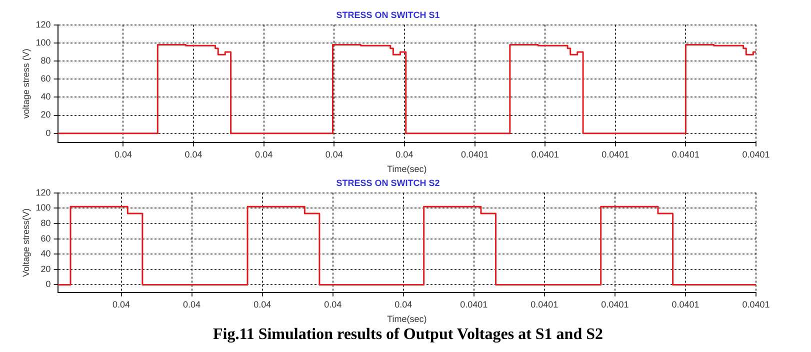 The width and height of the screenshot is (811, 352). What do you see at coordinates (408, 335) in the screenshot?
I see `caption: Fig.11 Simulation results of Output Voltages at S1 and S2` at bounding box center [408, 335].